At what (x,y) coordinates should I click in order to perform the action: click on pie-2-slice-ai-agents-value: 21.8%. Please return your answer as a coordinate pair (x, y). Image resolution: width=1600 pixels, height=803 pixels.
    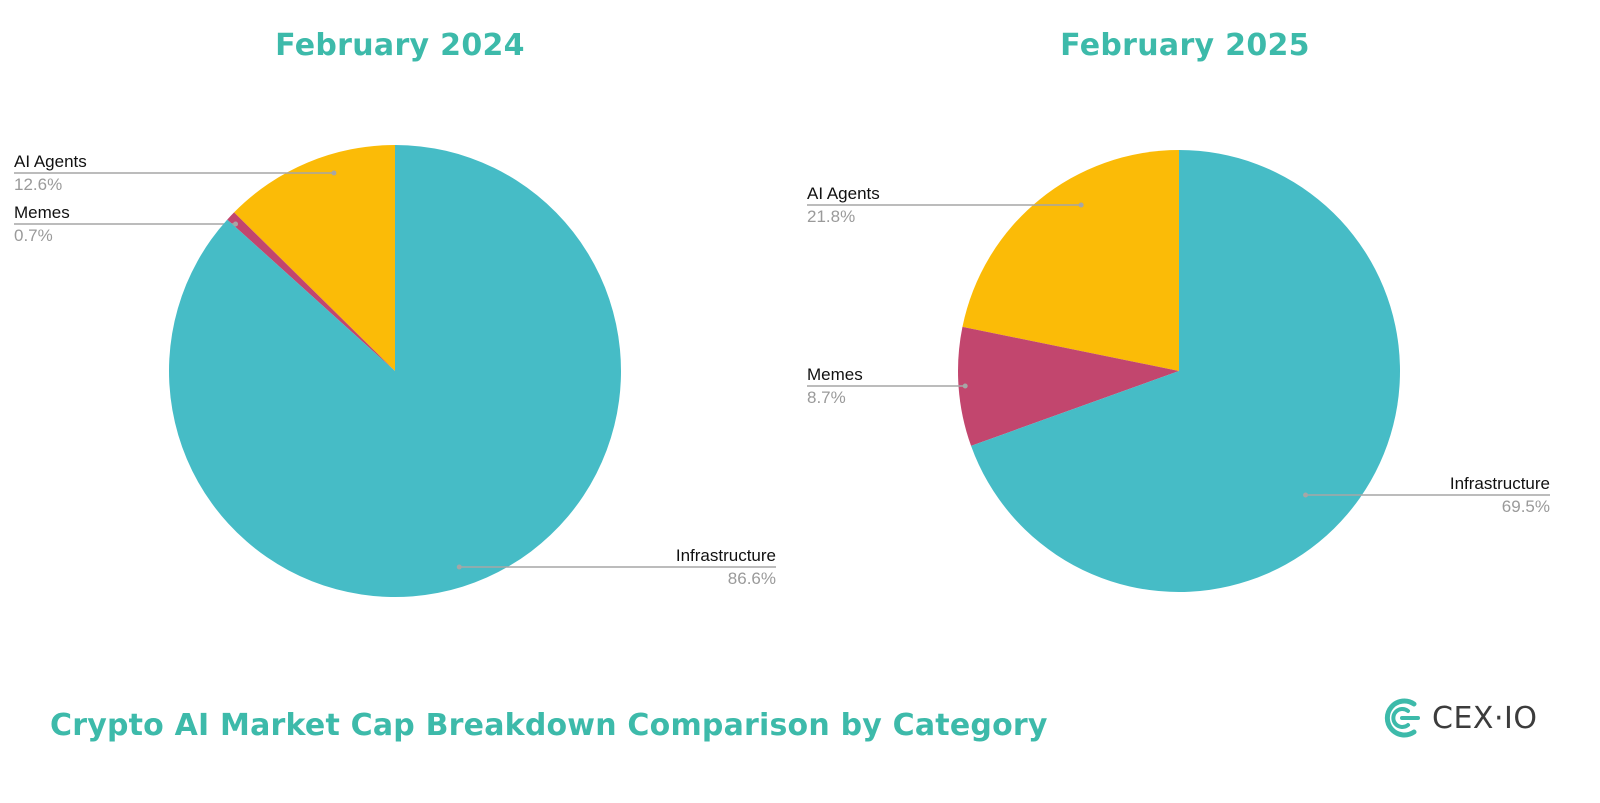
    Looking at the image, I should click on (831, 216).